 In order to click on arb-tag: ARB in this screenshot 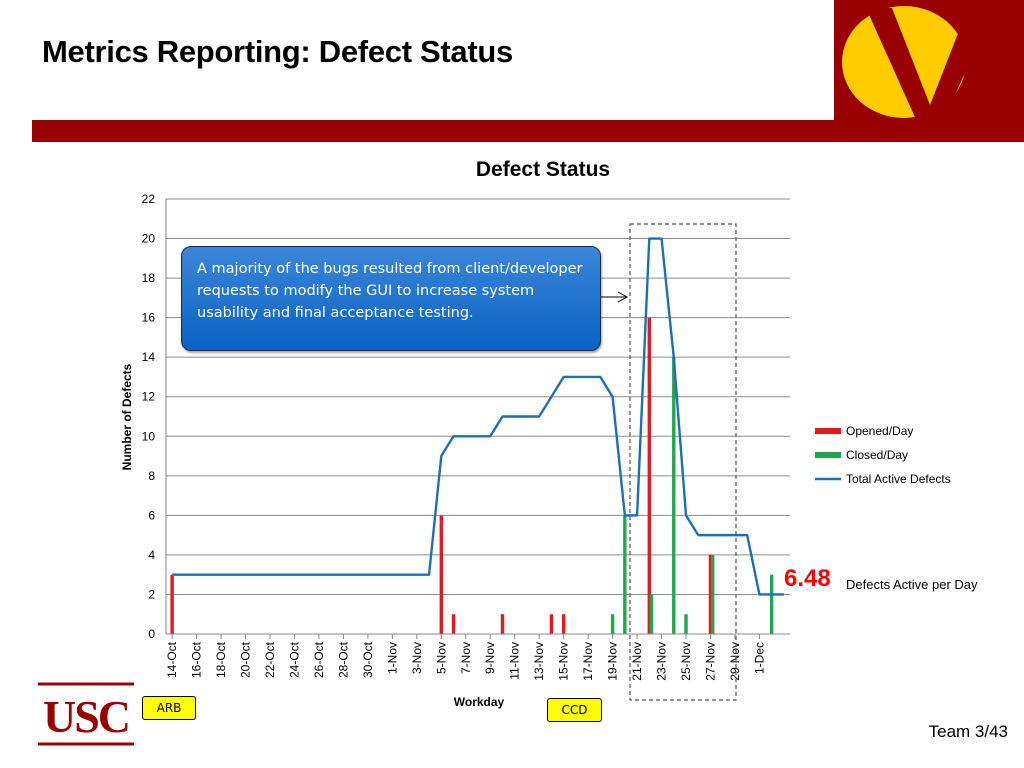, I will do `click(169, 708)`.